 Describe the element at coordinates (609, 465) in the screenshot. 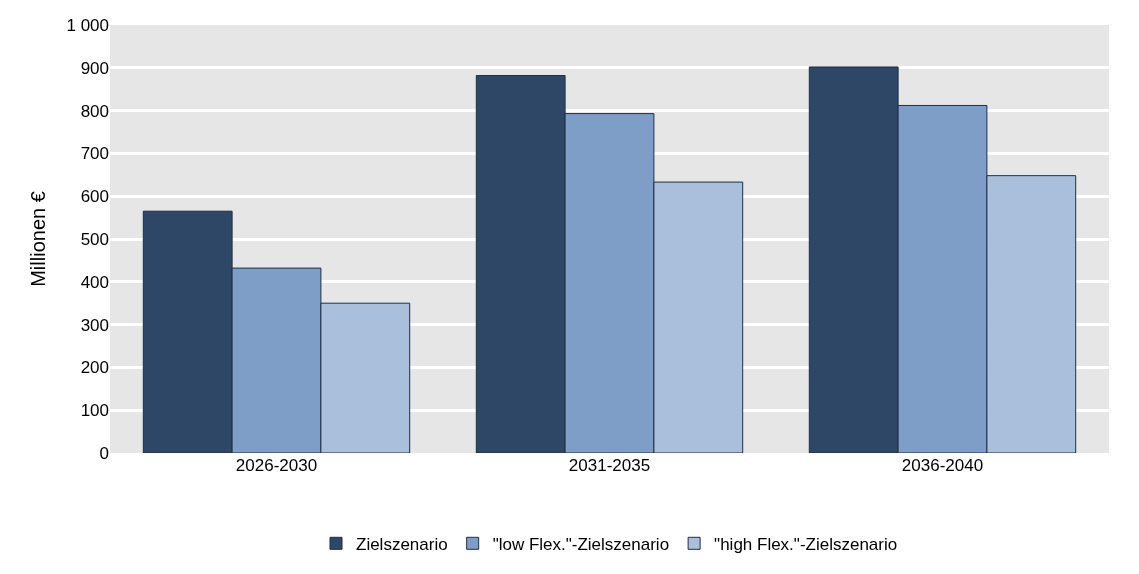

I see `x-tick-label: 2031-2035` at that location.